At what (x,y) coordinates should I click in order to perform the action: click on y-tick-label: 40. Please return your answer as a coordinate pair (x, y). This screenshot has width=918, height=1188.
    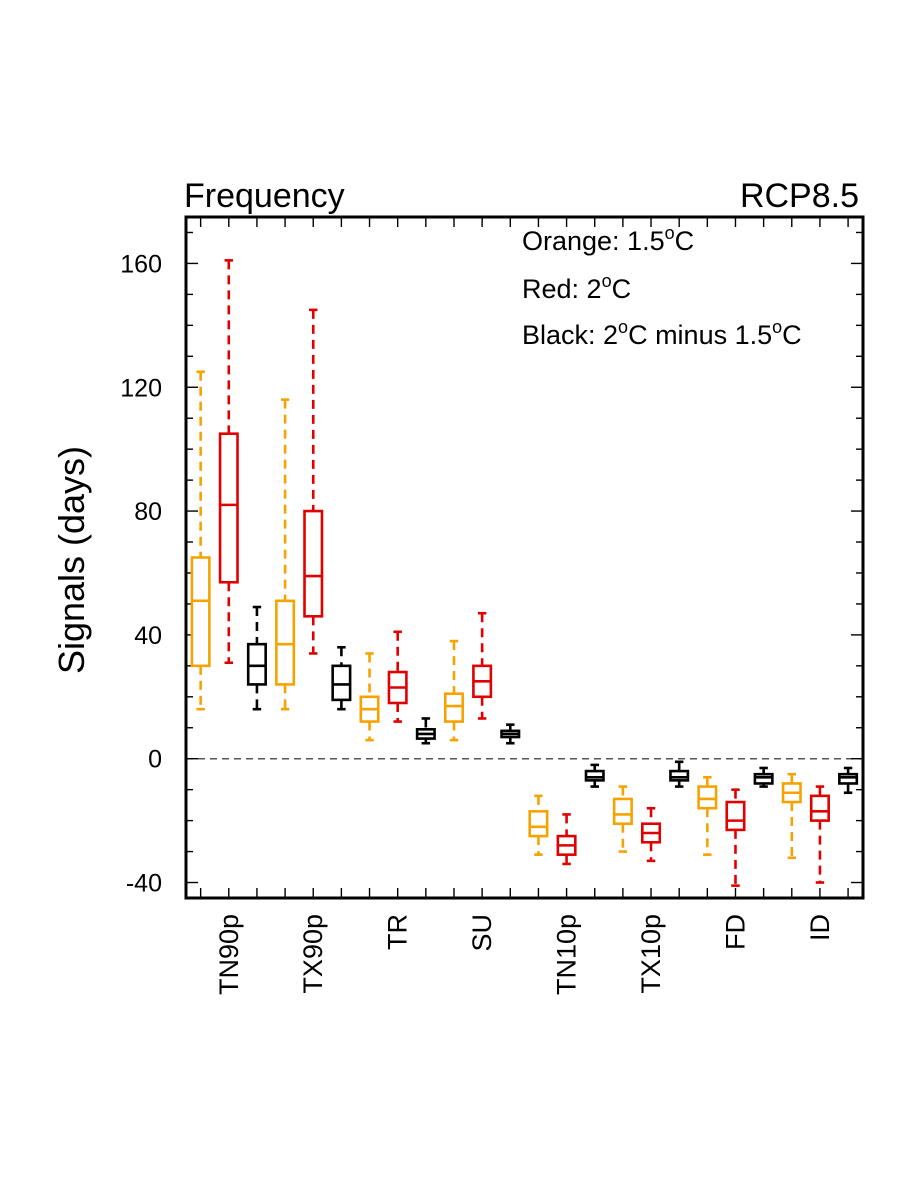
    Looking at the image, I should click on (148, 636).